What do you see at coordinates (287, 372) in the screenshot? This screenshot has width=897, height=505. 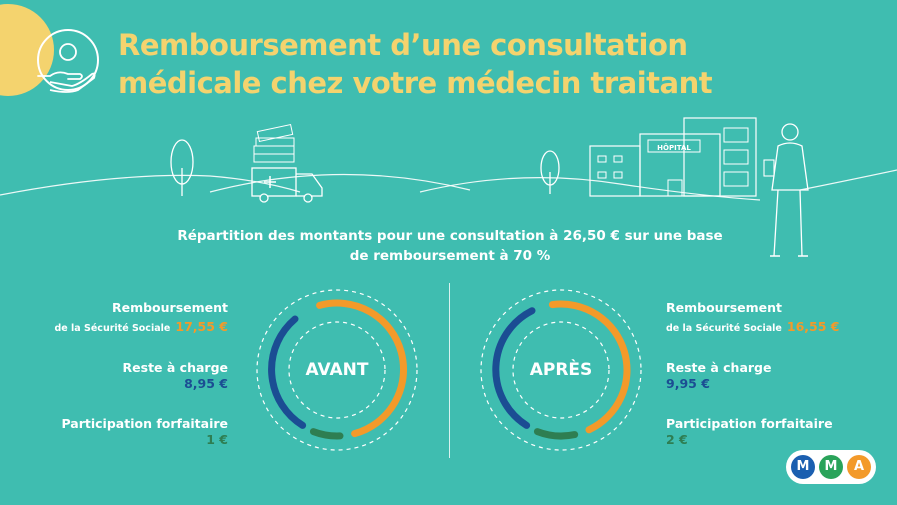 I see `before-reste-arc` at bounding box center [287, 372].